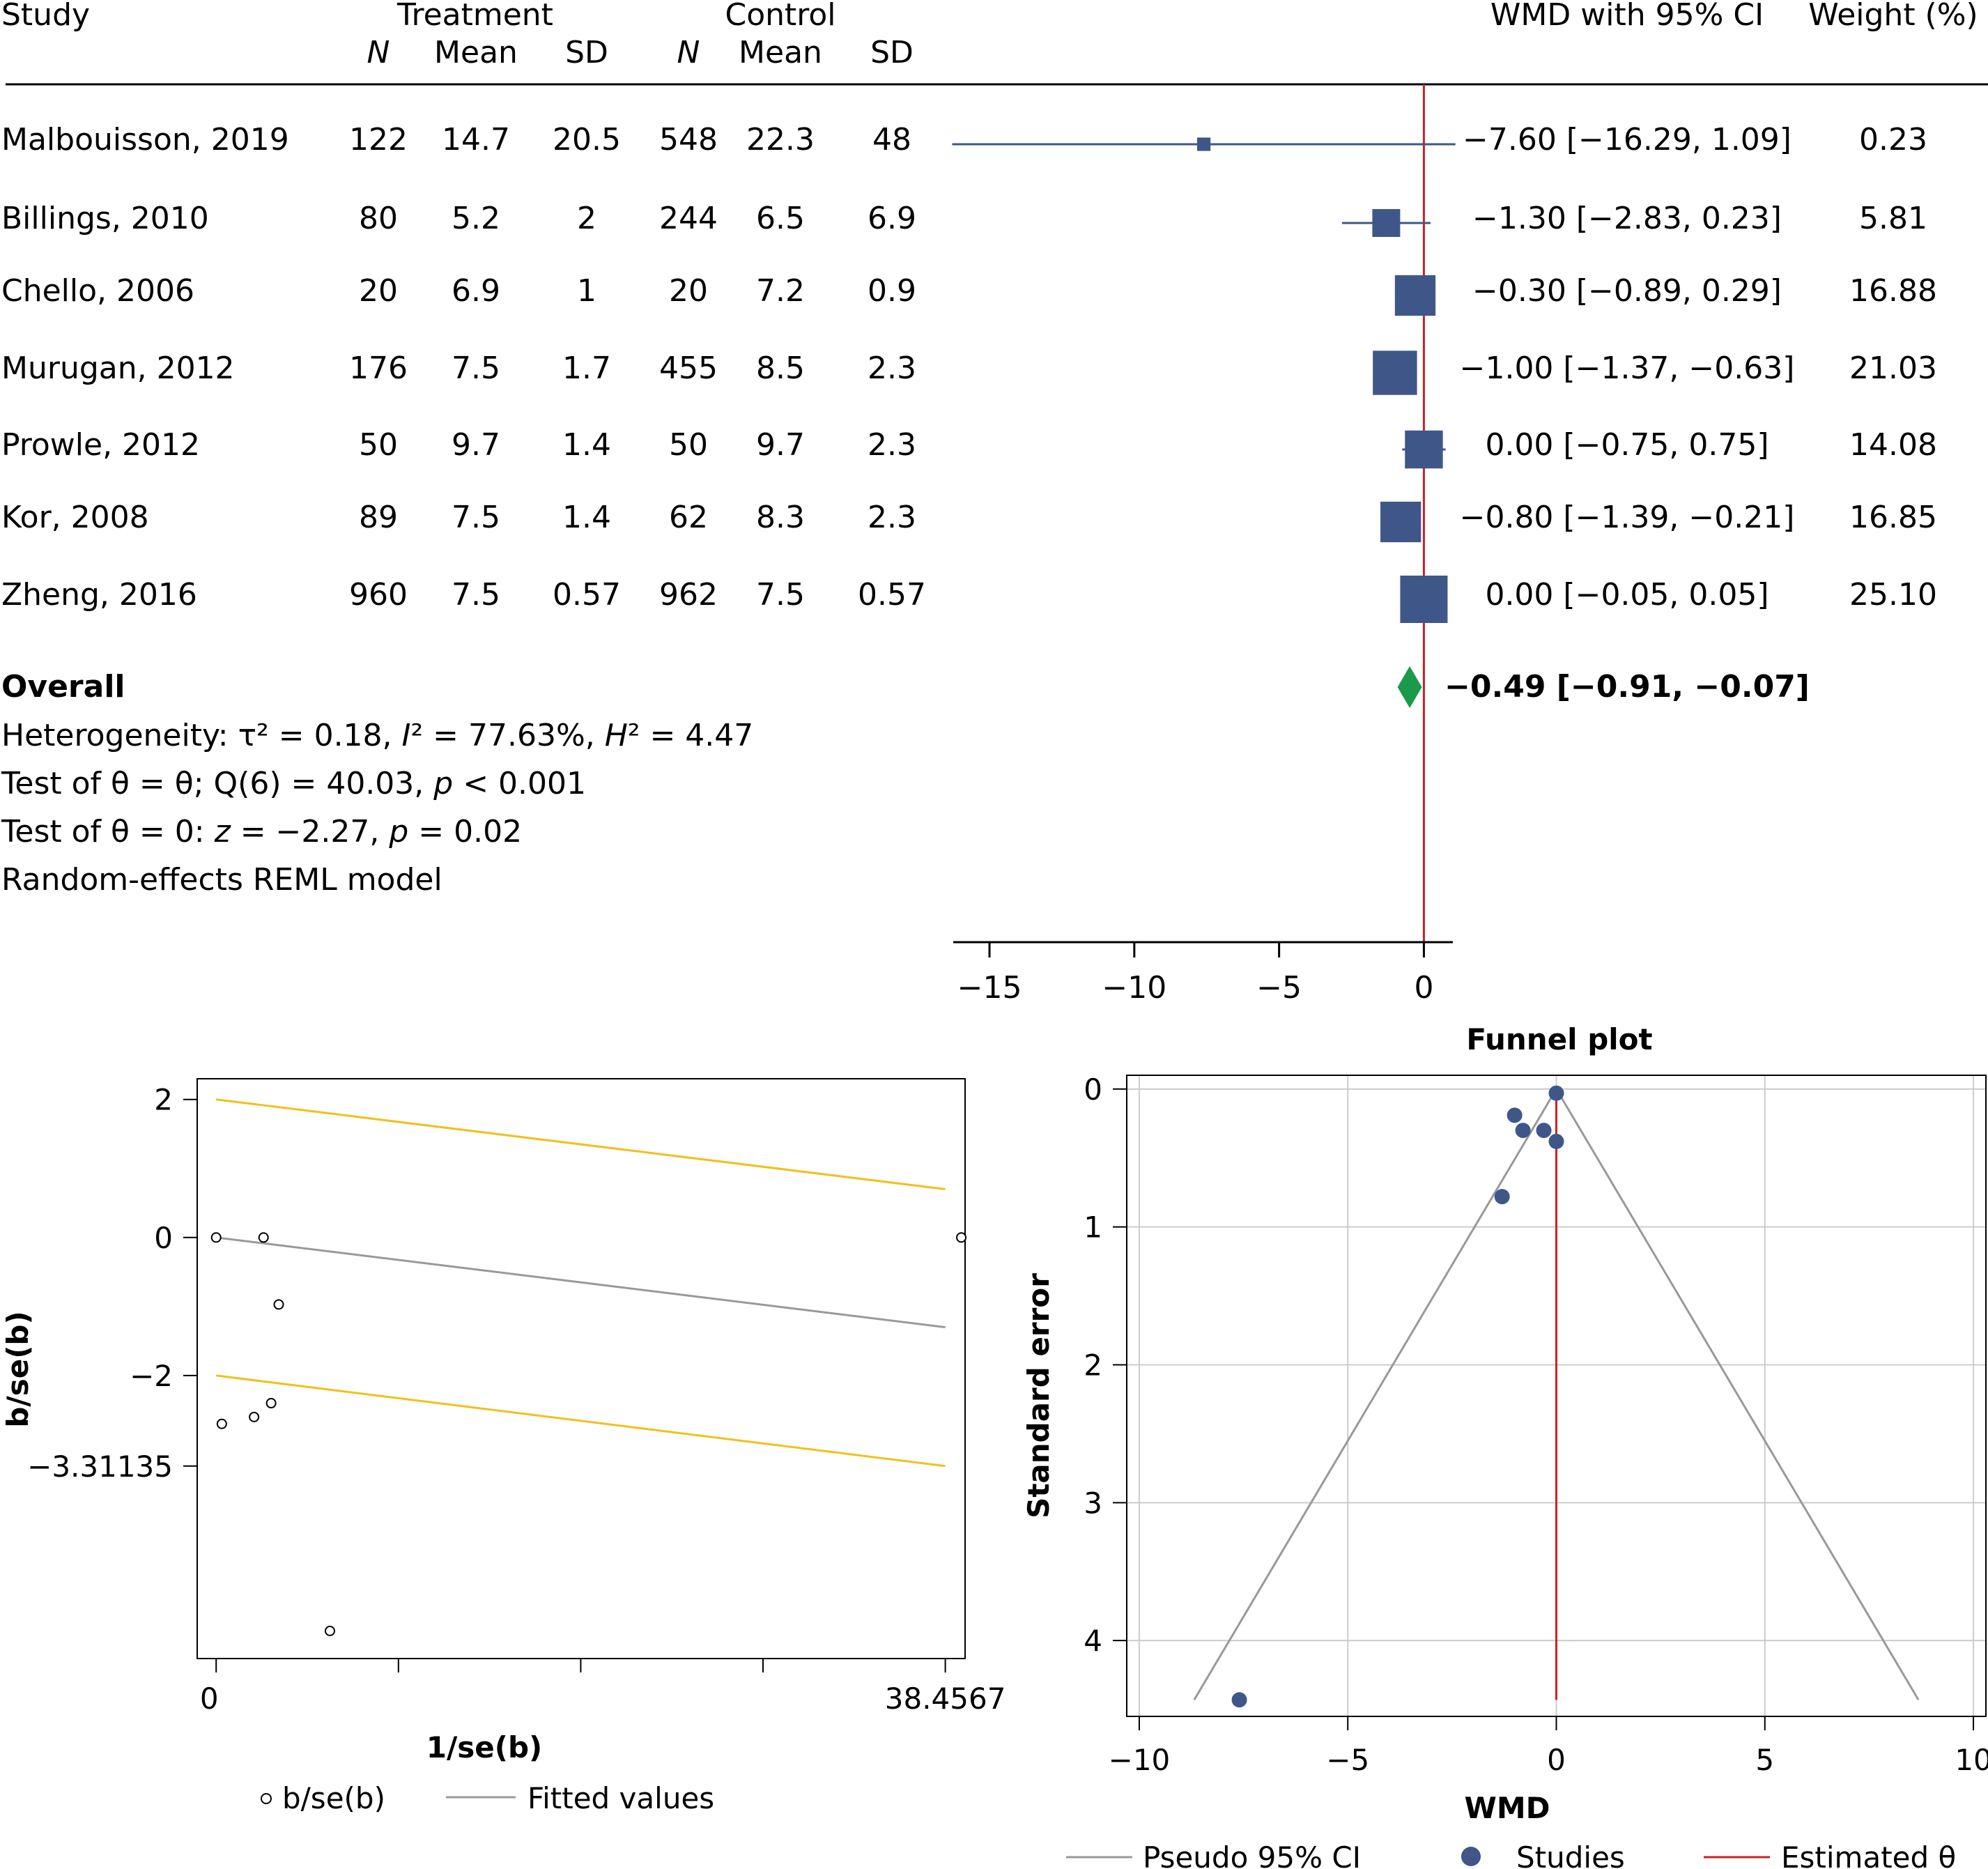 This screenshot has width=1988, height=1869. What do you see at coordinates (75, 517) in the screenshot?
I see `study-name: Kor, 2008` at bounding box center [75, 517].